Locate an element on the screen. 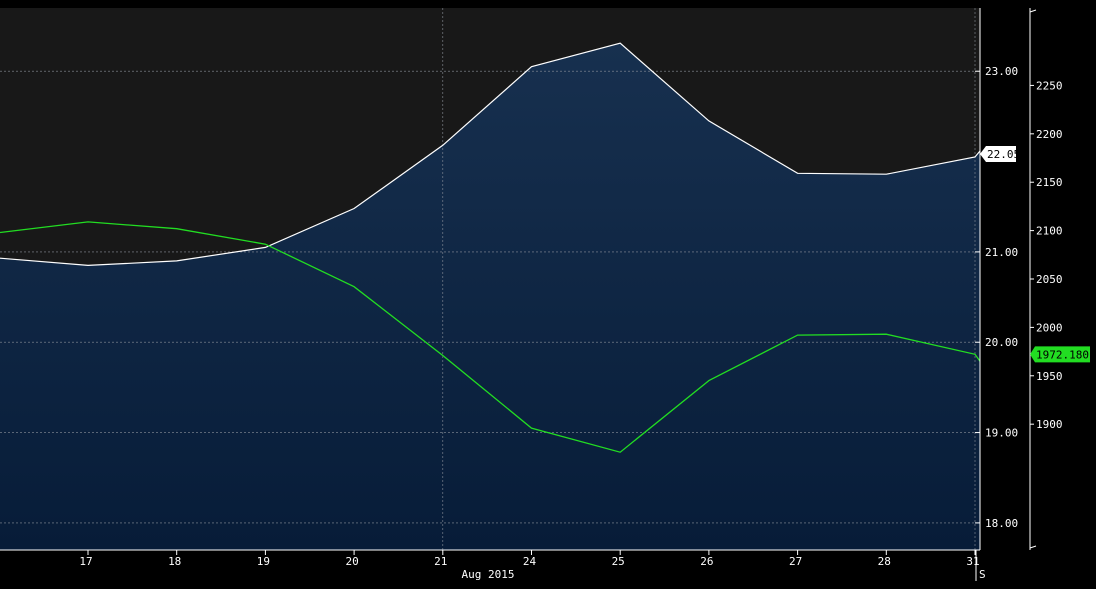 This screenshot has height=589, width=1096. x-axis-tick-label: 21 is located at coordinates (440, 561).